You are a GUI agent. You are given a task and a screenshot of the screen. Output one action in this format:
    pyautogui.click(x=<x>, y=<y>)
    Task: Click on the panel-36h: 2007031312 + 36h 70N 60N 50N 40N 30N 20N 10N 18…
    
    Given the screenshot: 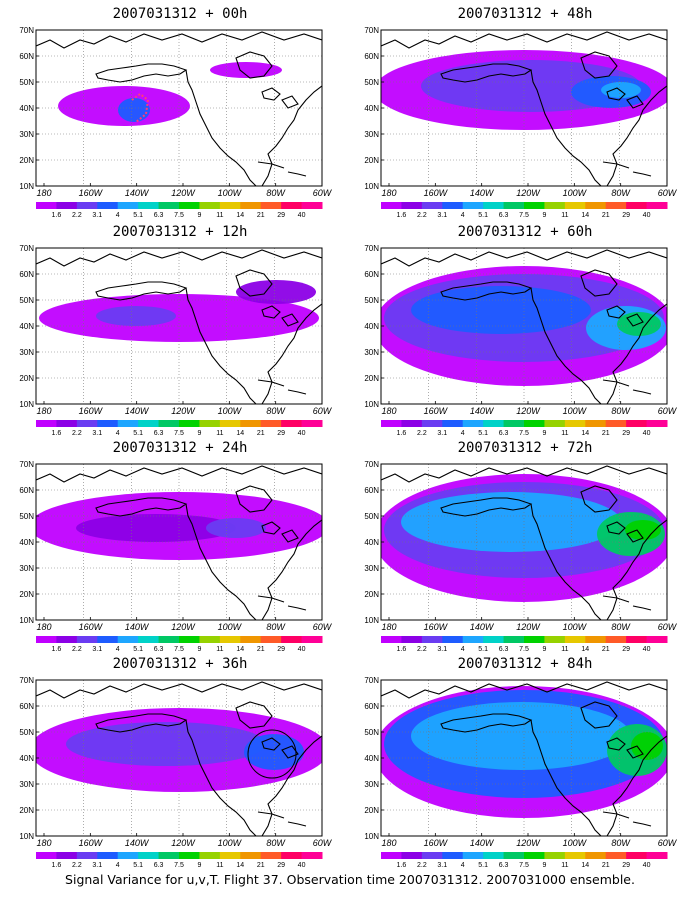 What is the action you would take?
    pyautogui.click(x=180, y=762)
    